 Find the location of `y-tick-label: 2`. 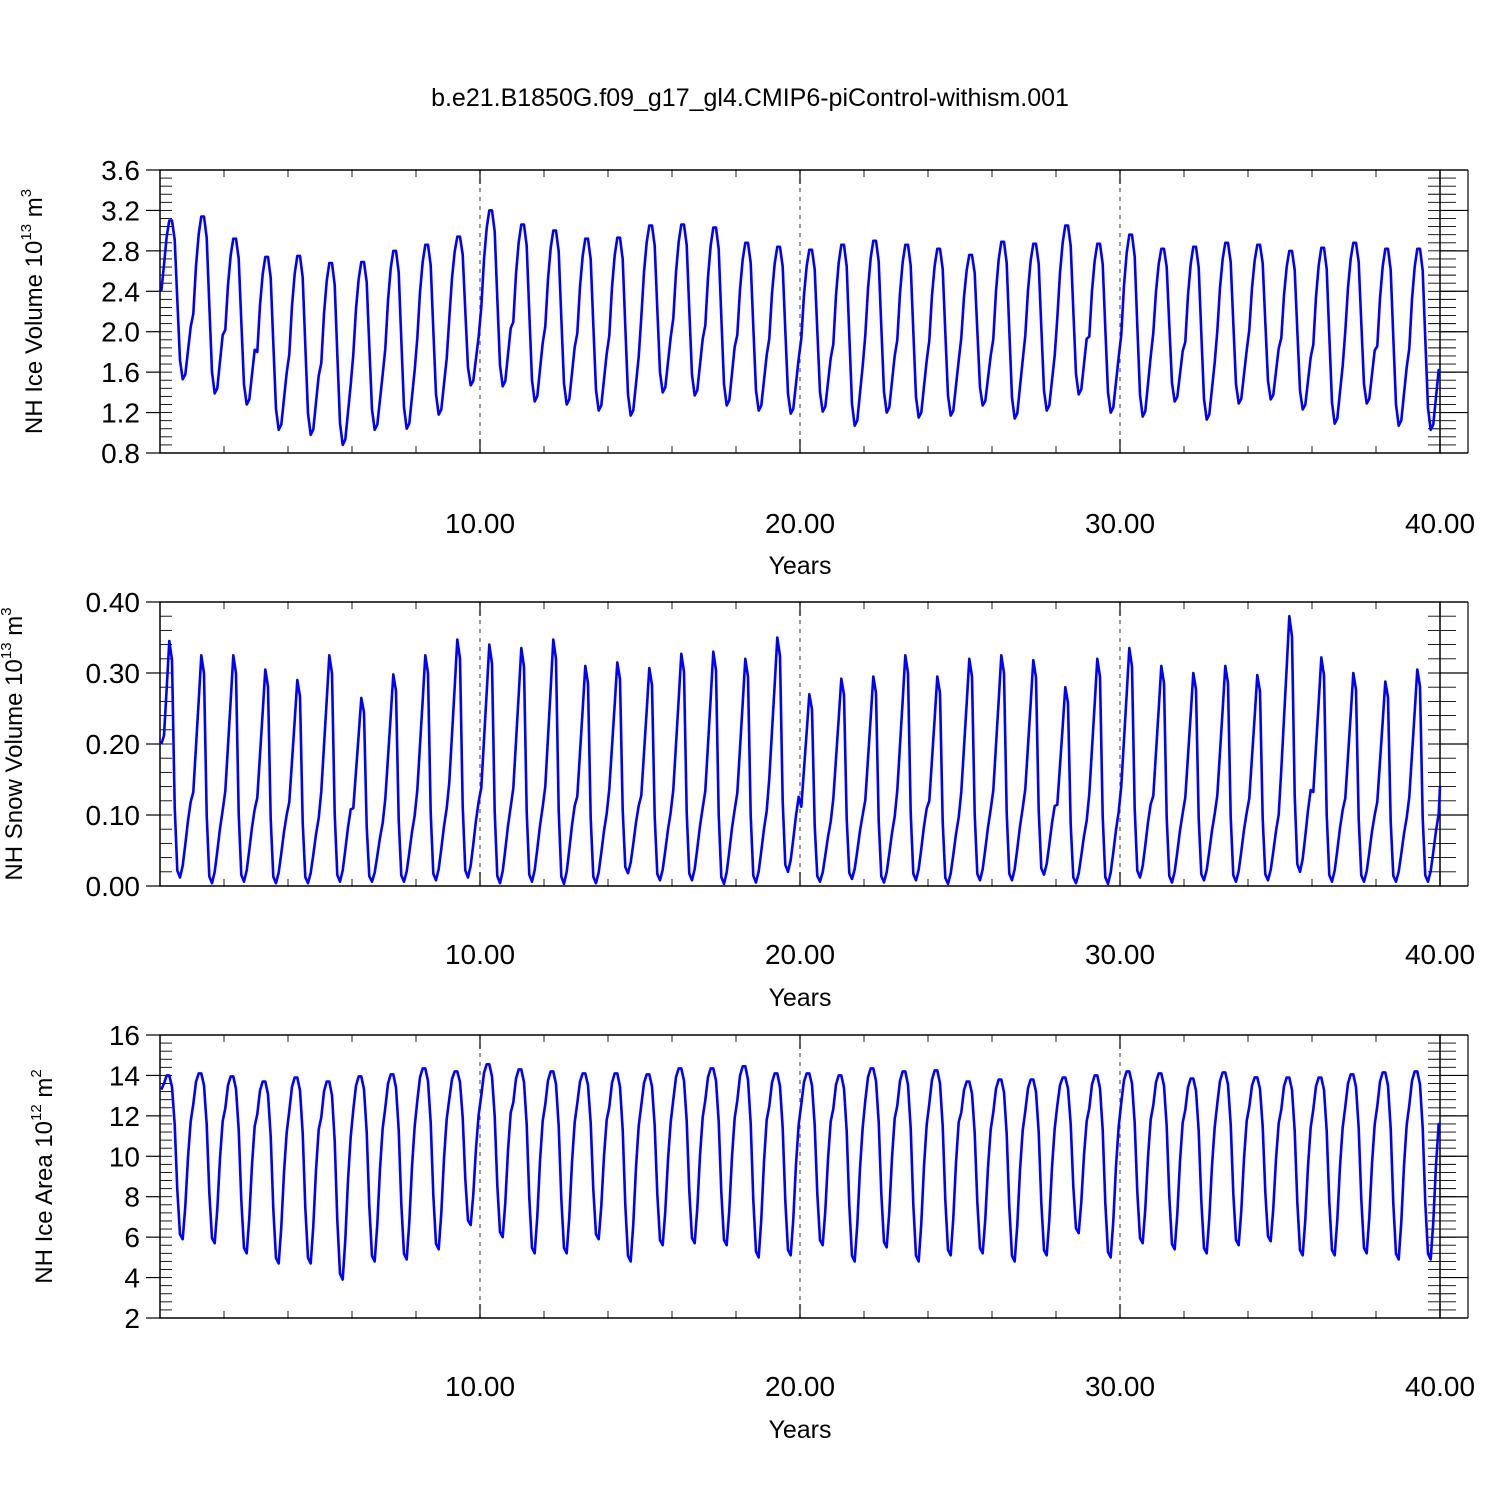

y-tick-label: 2 is located at coordinates (132, 1318).